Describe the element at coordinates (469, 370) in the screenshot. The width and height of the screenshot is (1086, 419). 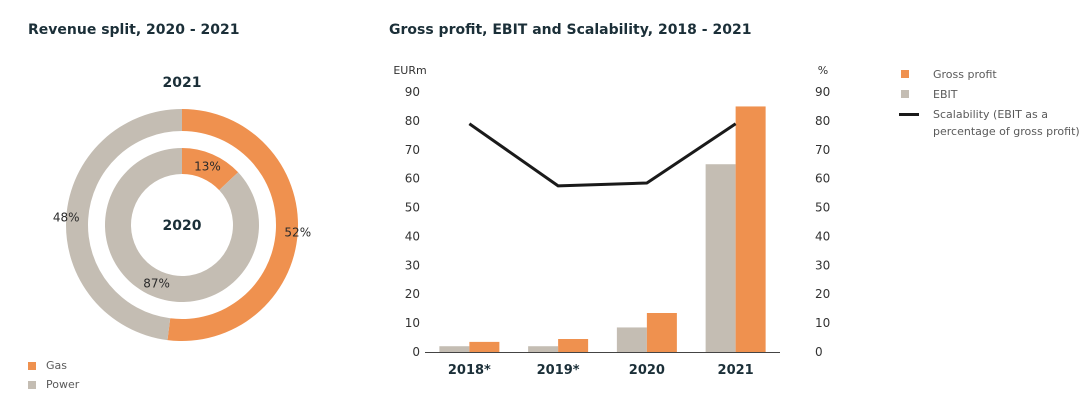
I see `x-tick-label: 2018*` at that location.